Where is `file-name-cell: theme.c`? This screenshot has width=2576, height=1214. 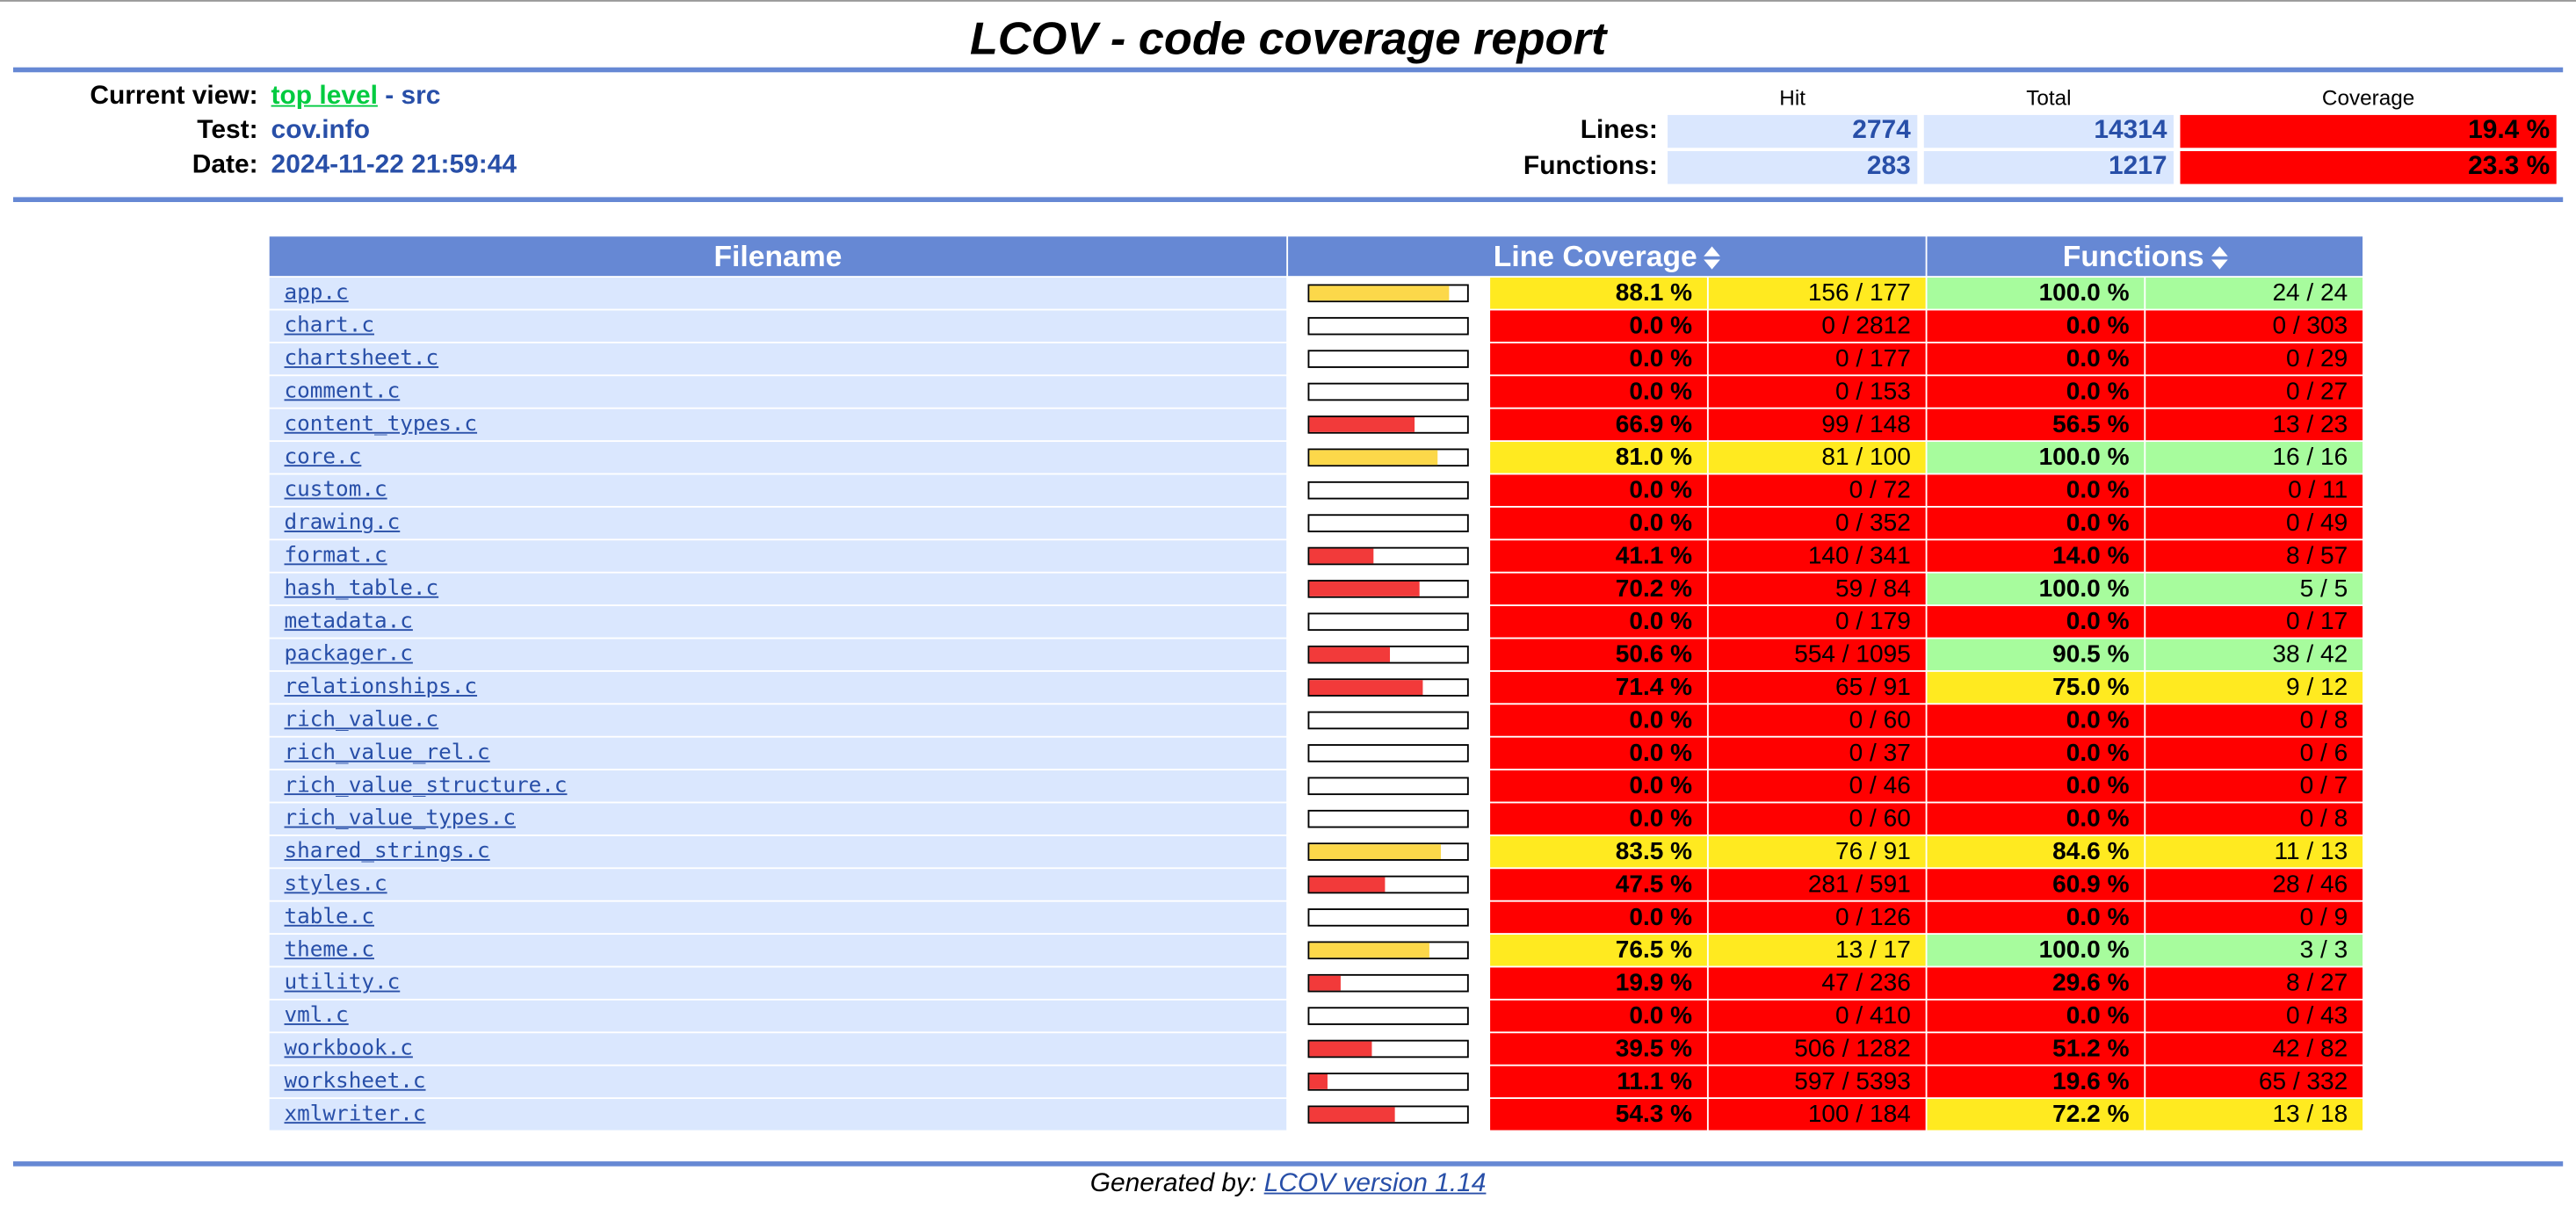 file-name-cell: theme.c is located at coordinates (778, 950).